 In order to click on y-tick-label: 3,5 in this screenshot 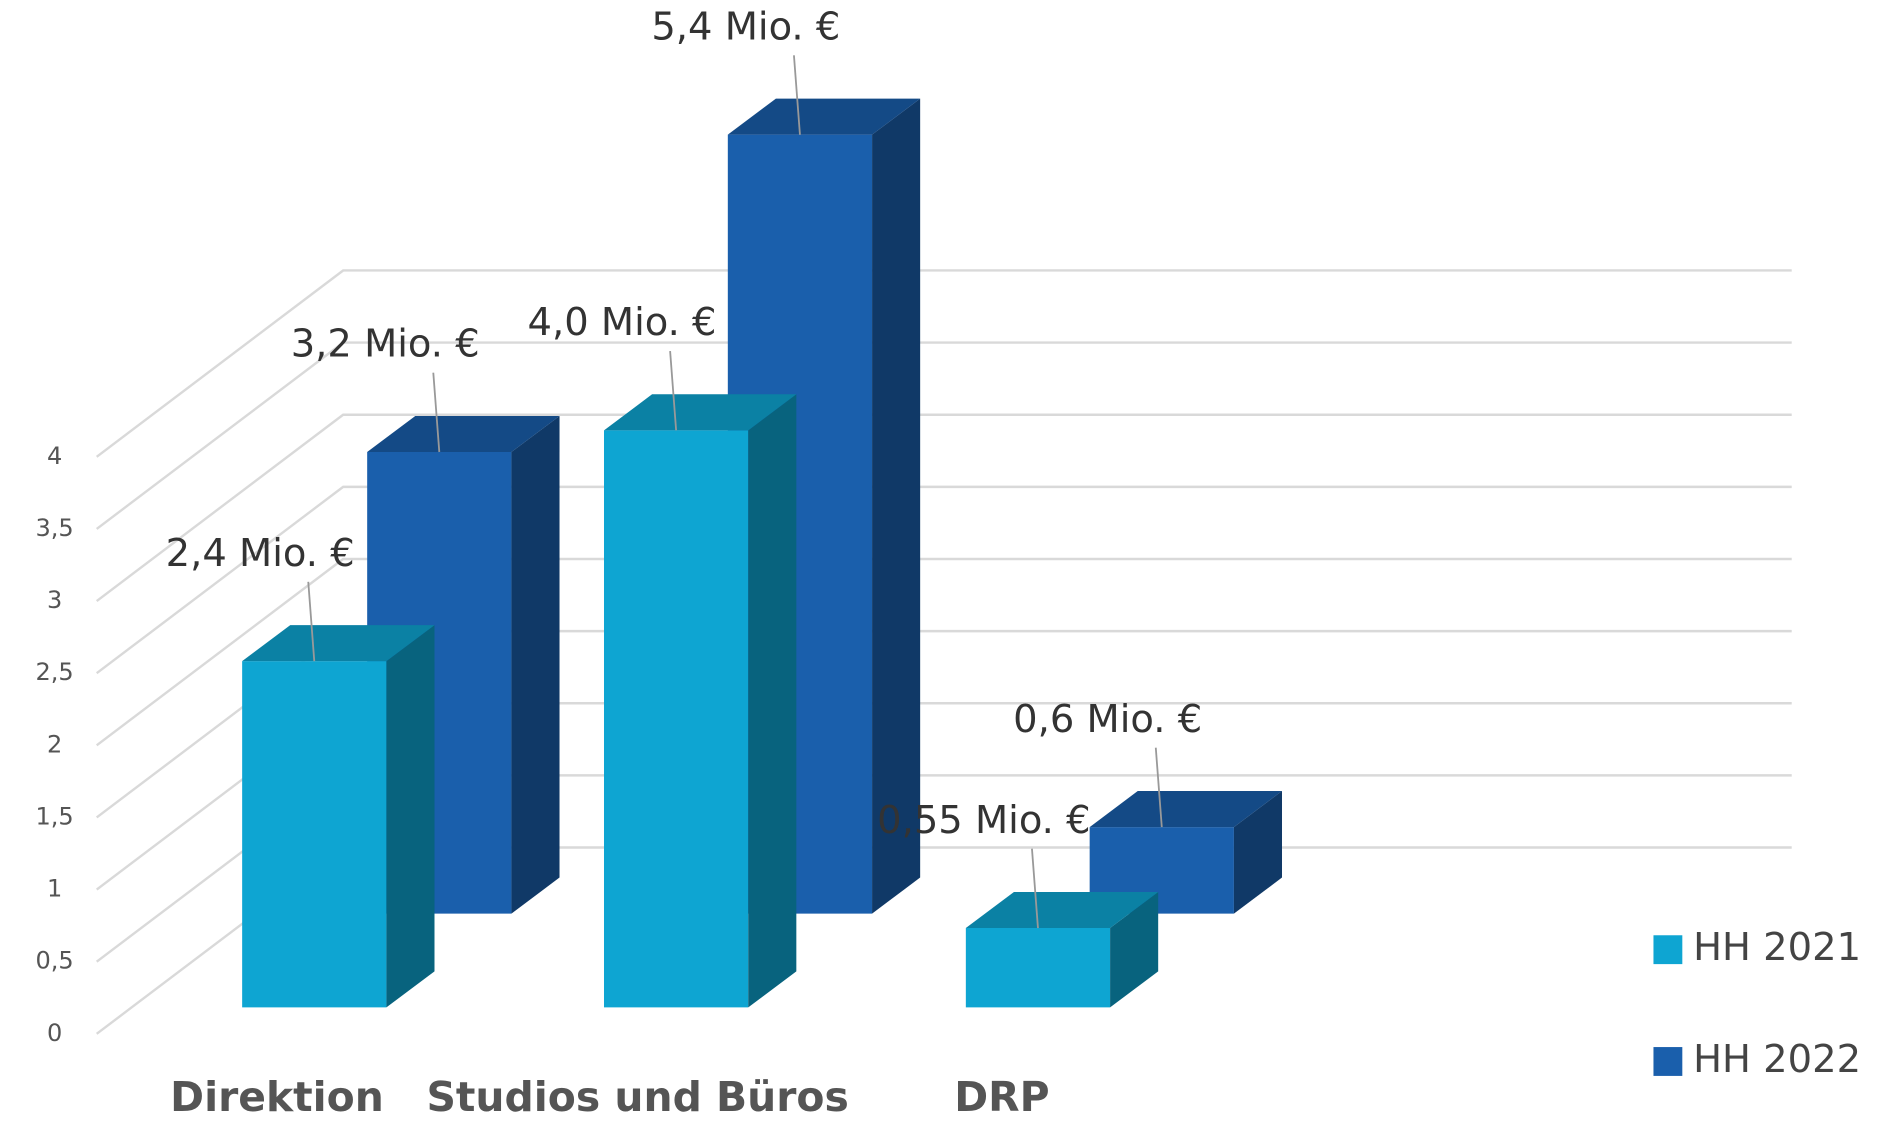, I will do `click(55, 528)`.